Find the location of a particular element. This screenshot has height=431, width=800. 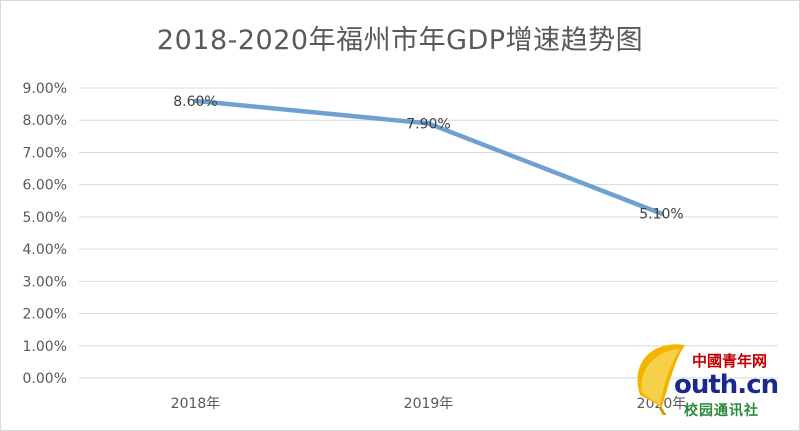

y-tick-label: 1.00% is located at coordinates (45, 347).